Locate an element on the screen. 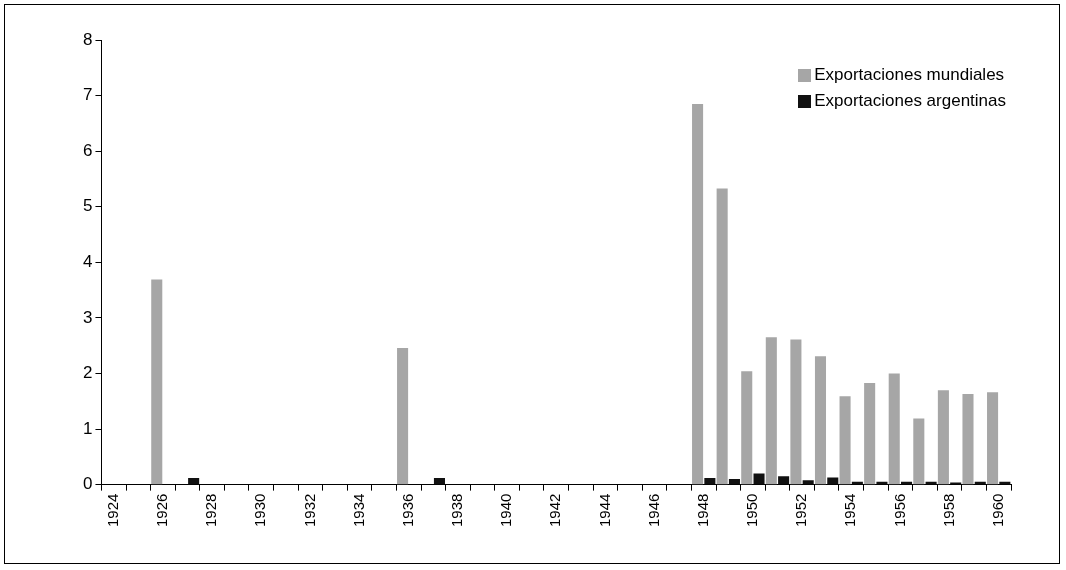 The image size is (1066, 570). y-tick-label: 0 is located at coordinates (87, 484).